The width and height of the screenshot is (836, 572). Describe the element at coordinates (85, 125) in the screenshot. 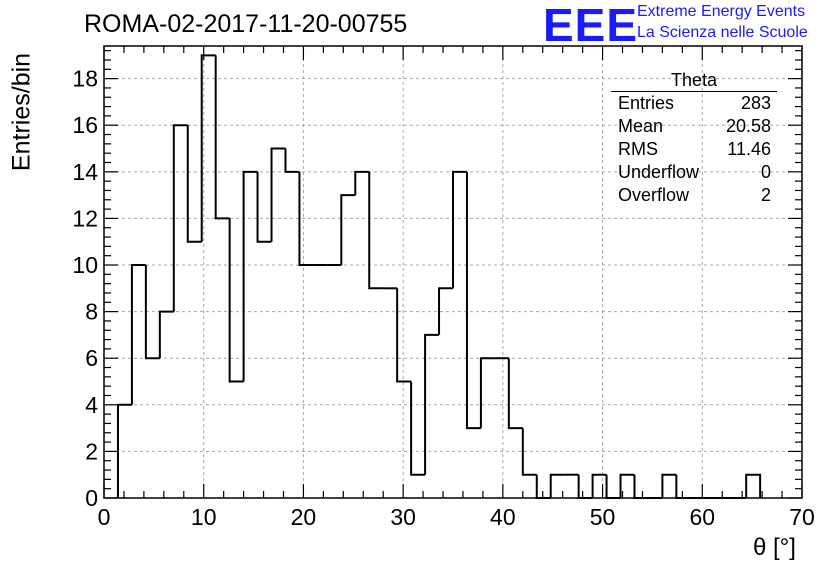

I see `y-tick-label: 16` at that location.